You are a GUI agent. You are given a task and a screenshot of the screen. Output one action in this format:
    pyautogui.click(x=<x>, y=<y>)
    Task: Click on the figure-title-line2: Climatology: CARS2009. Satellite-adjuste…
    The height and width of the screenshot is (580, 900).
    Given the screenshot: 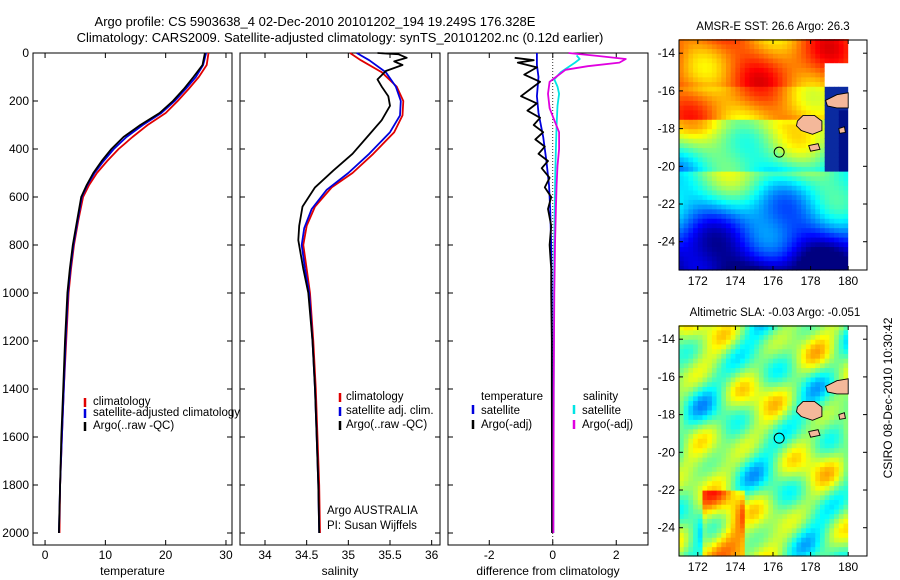 What is the action you would take?
    pyautogui.click(x=340, y=37)
    